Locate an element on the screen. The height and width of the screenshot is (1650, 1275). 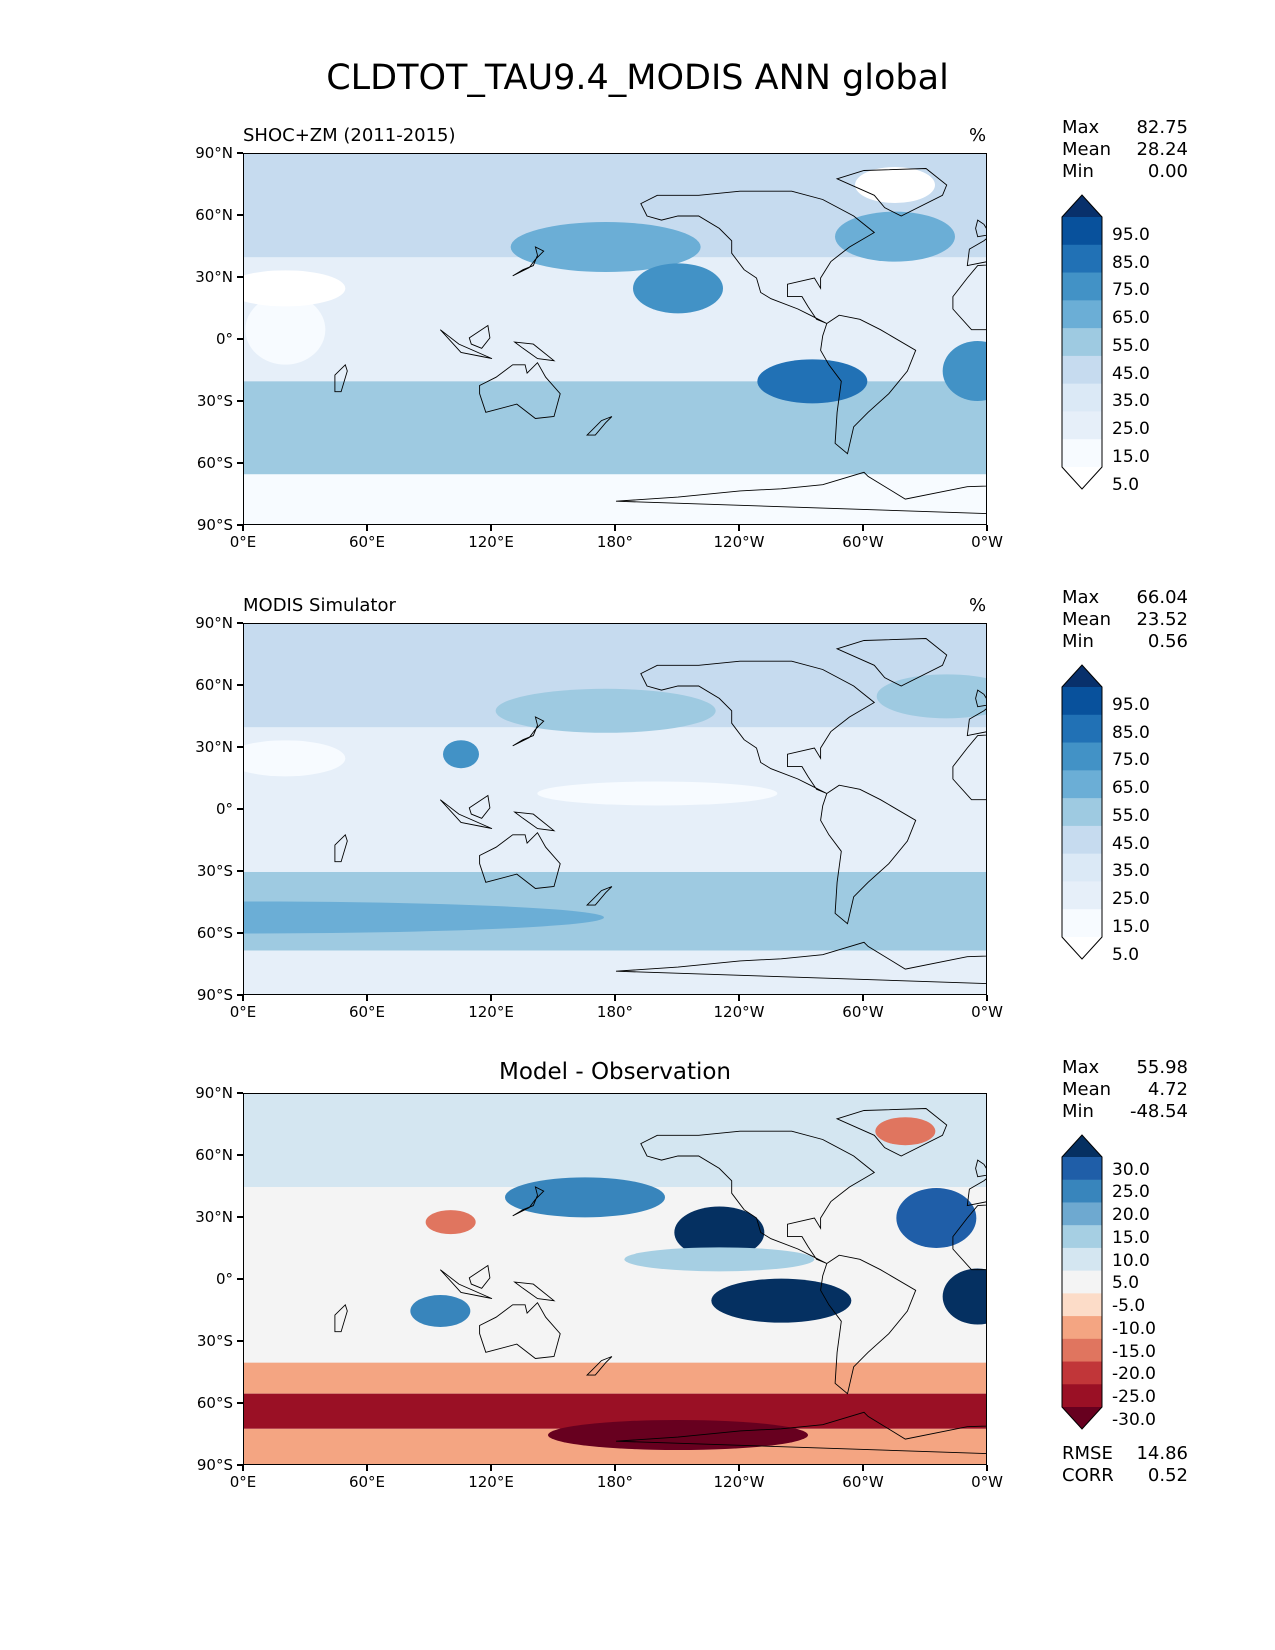
colorbar-tick-label: 55.0 is located at coordinates (1131, 345).